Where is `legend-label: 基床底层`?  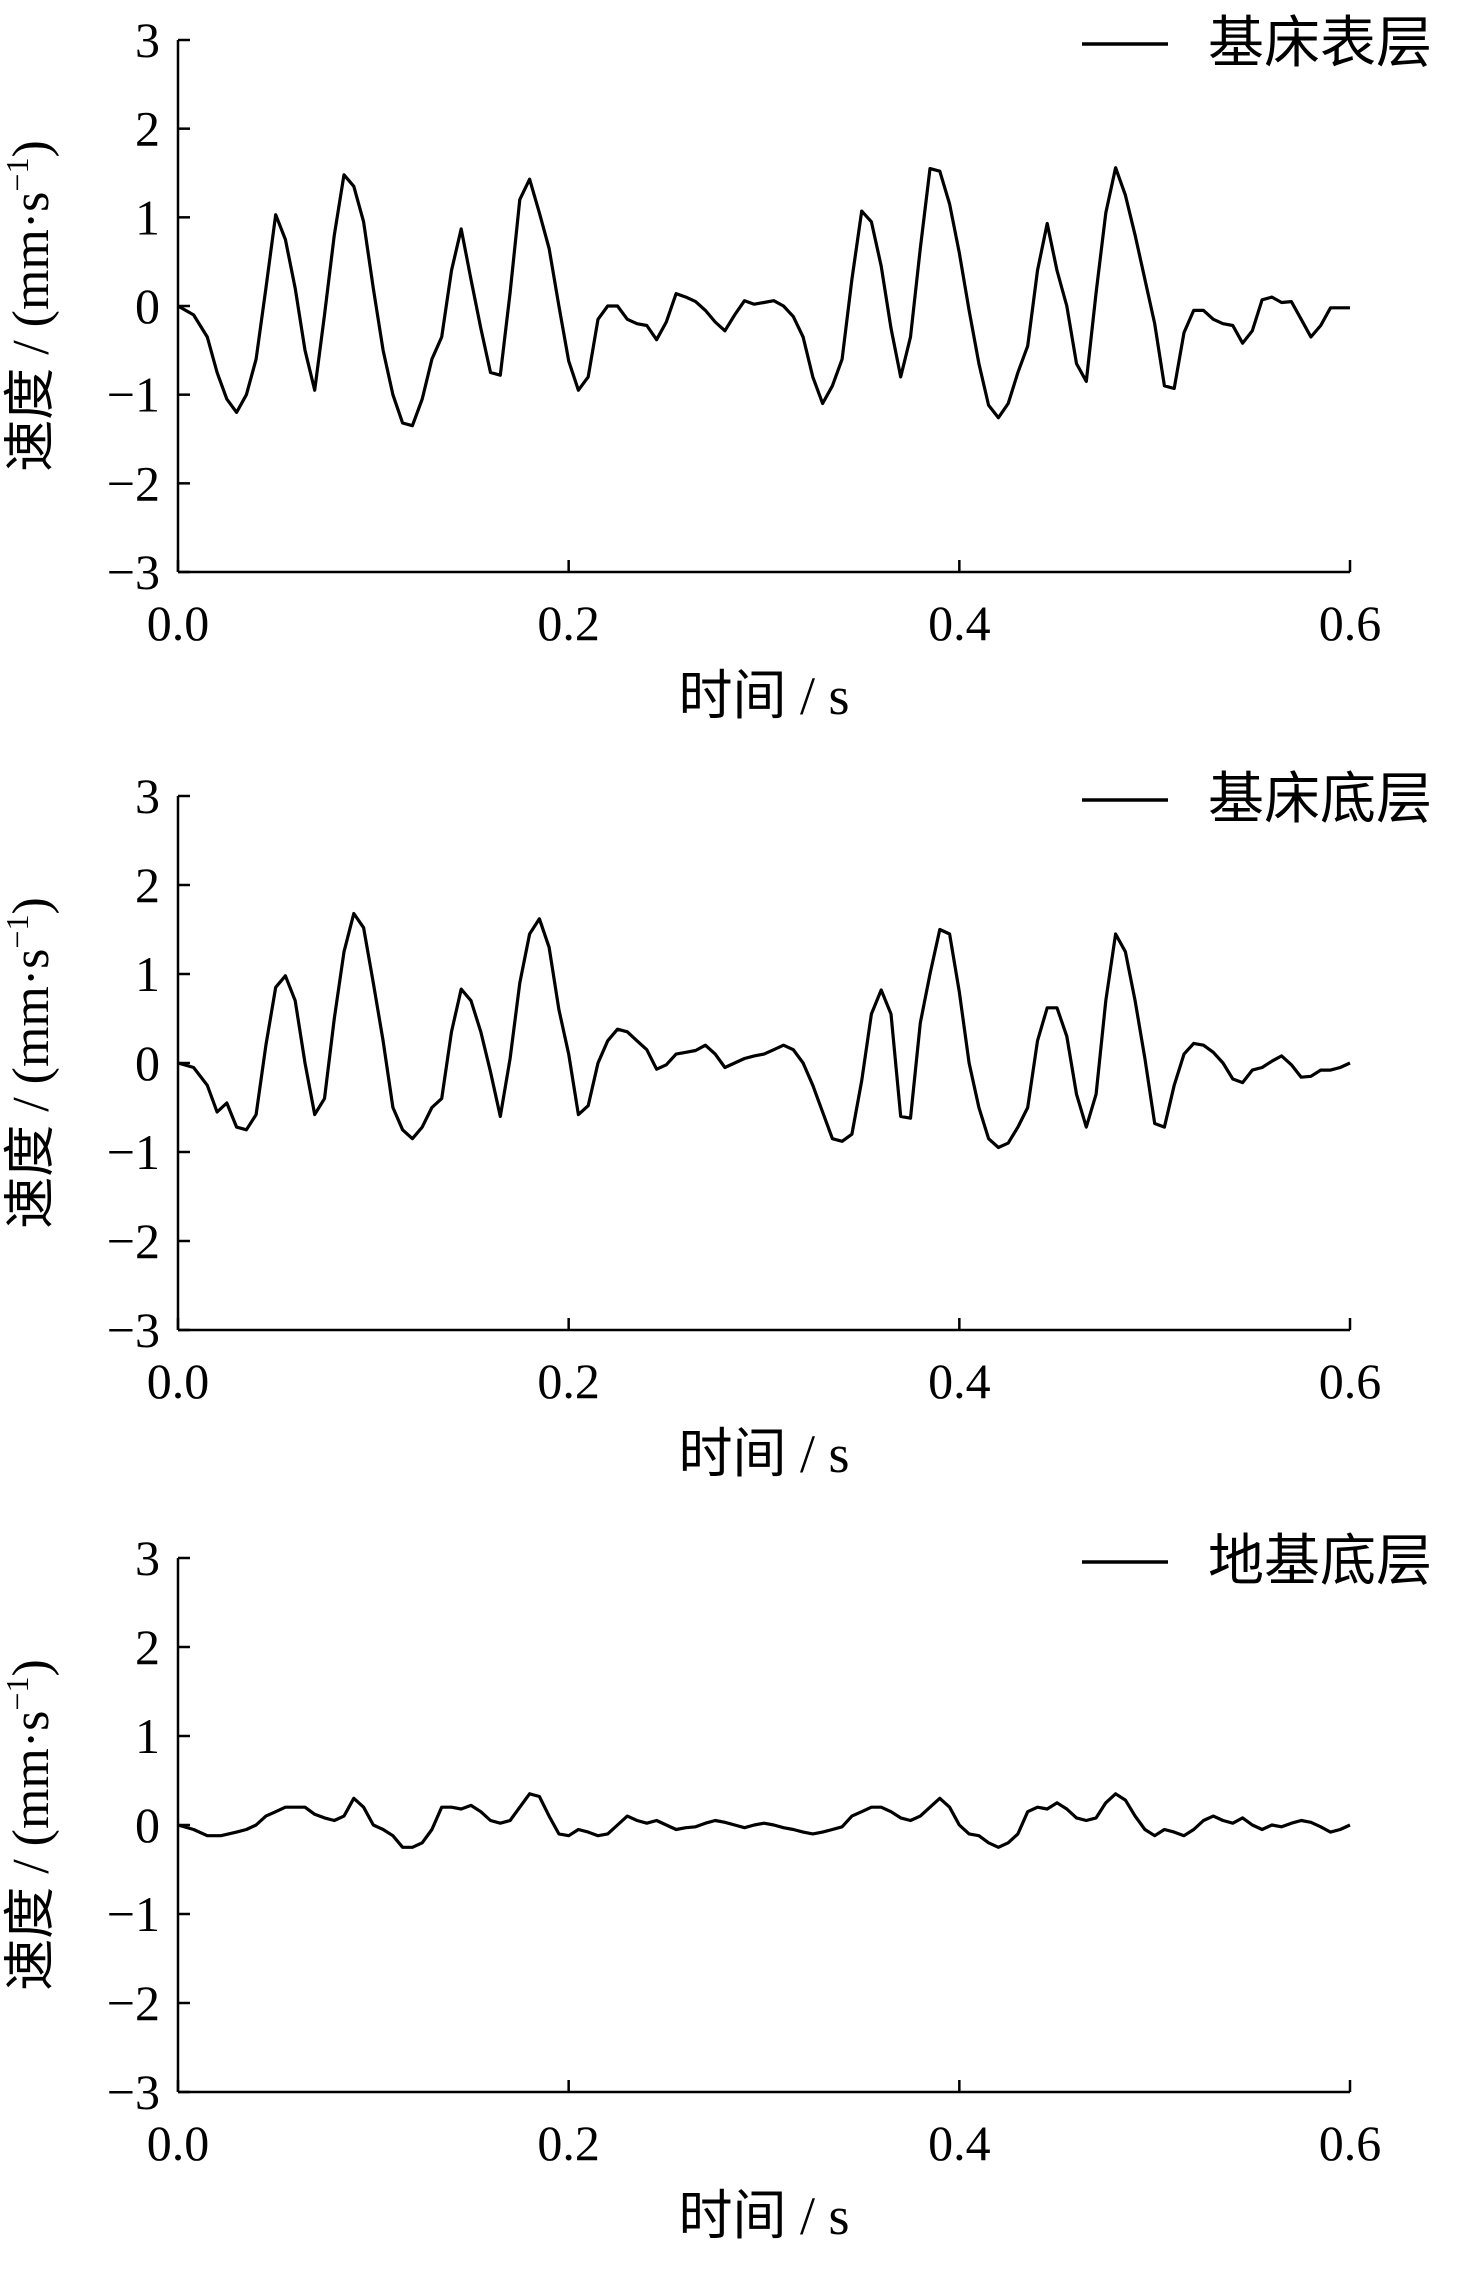 legend-label: 基床底层 is located at coordinates (1320, 800).